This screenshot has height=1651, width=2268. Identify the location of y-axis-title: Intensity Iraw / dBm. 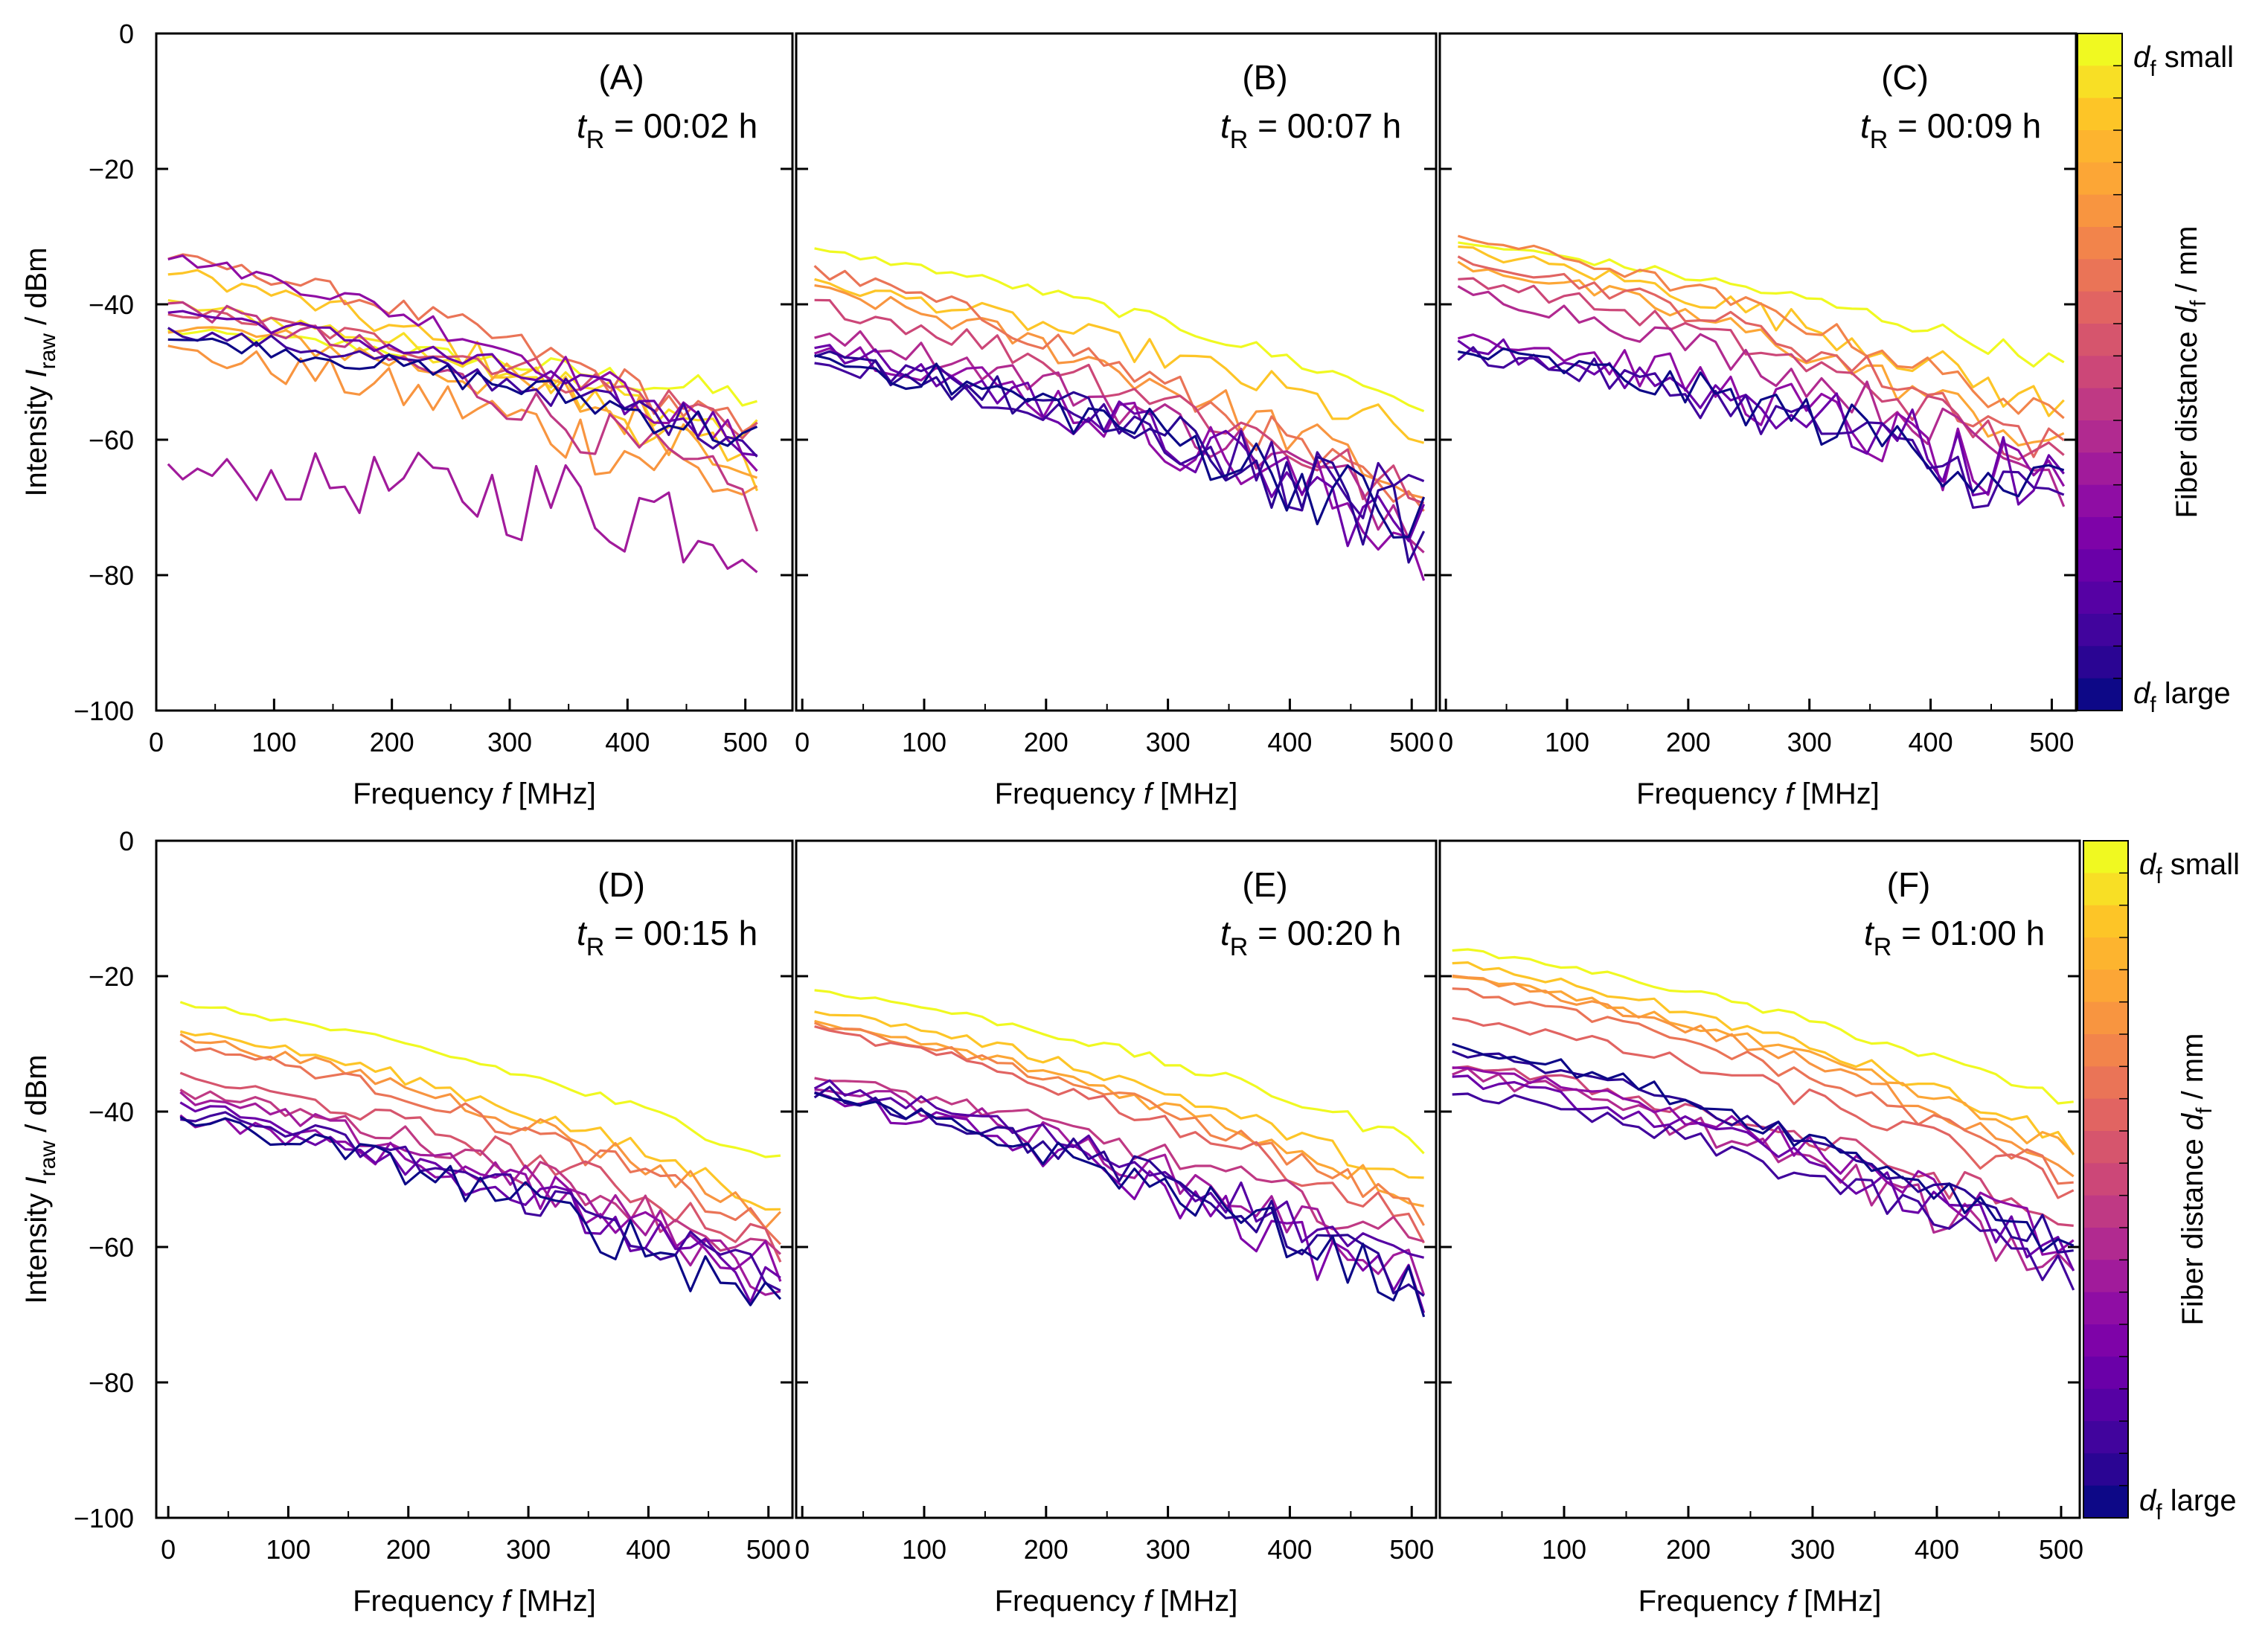
(40, 371).